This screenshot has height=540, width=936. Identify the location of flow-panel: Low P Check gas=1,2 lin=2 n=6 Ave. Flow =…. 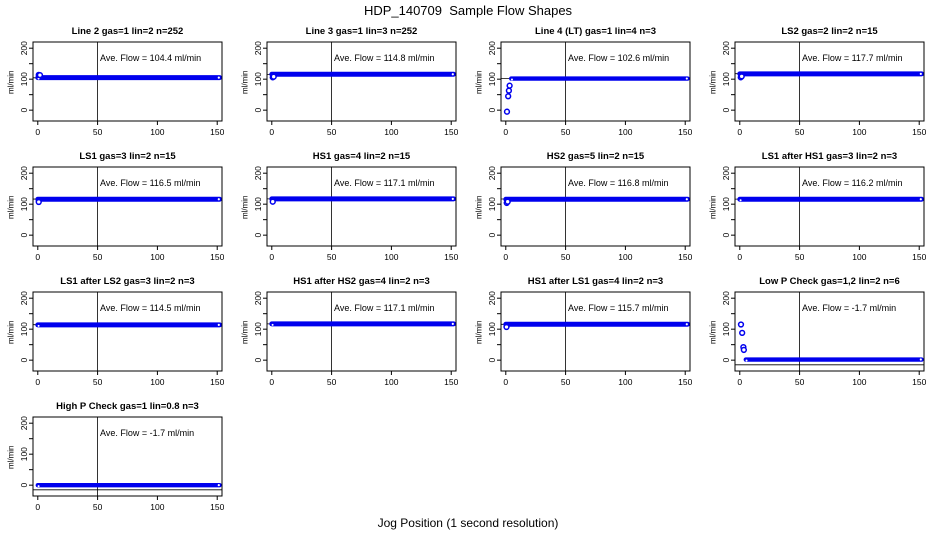
(818, 331).